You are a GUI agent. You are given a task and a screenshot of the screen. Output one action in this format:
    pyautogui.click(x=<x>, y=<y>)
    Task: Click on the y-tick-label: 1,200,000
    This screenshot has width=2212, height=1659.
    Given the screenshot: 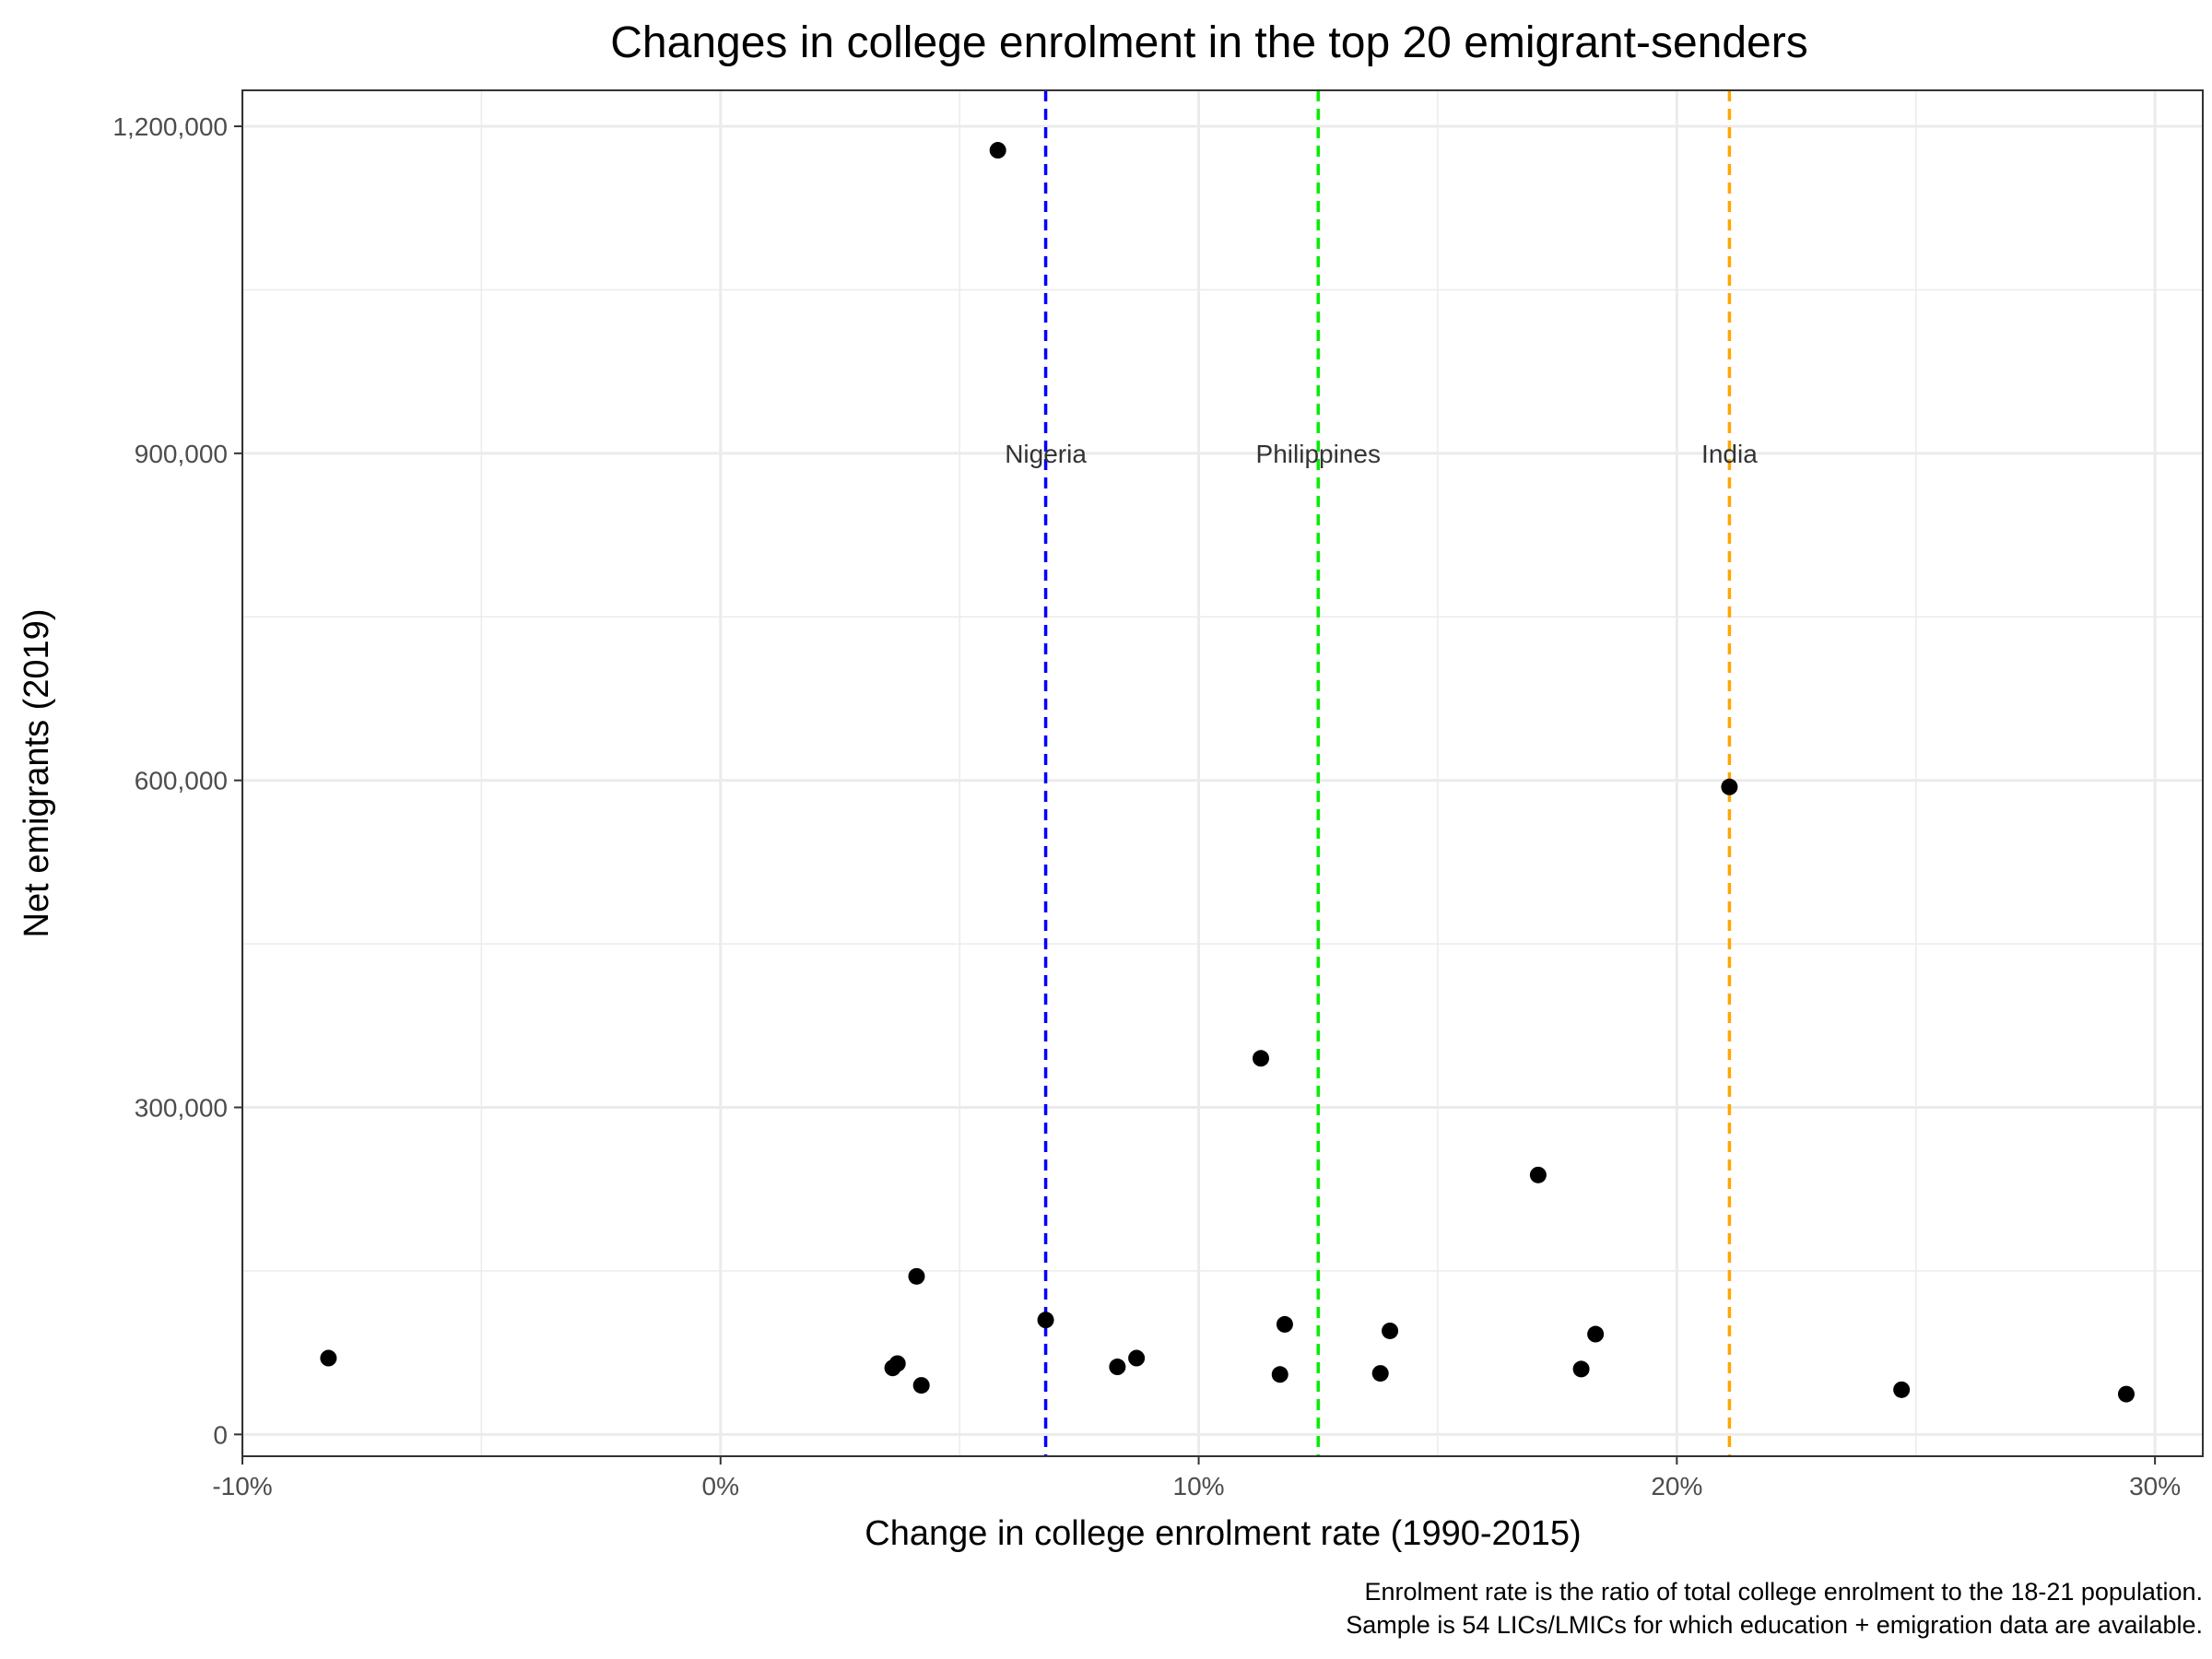 What is the action you would take?
    pyautogui.click(x=170, y=126)
    